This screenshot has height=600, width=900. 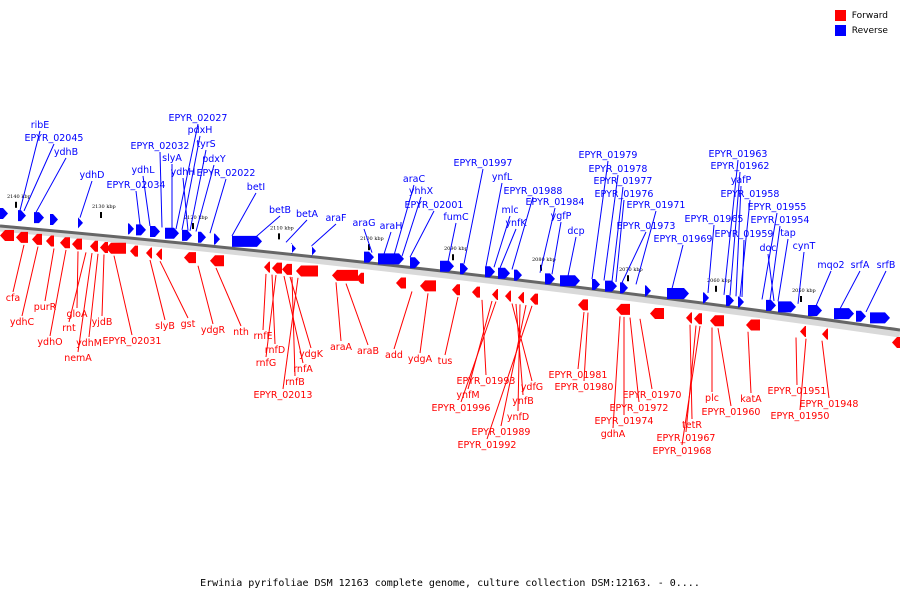 I want to click on gene-label: EPYR_01963, so click(x=738, y=154).